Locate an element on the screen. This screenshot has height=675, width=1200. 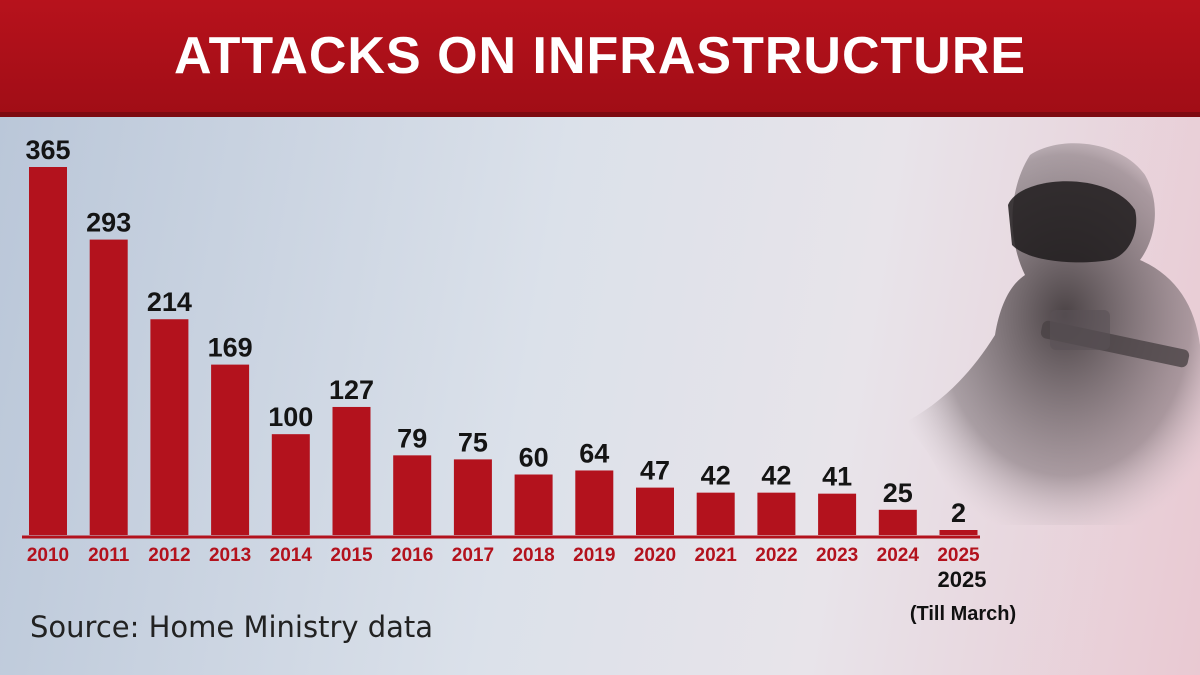
header-rule is located at coordinates (600, 114).